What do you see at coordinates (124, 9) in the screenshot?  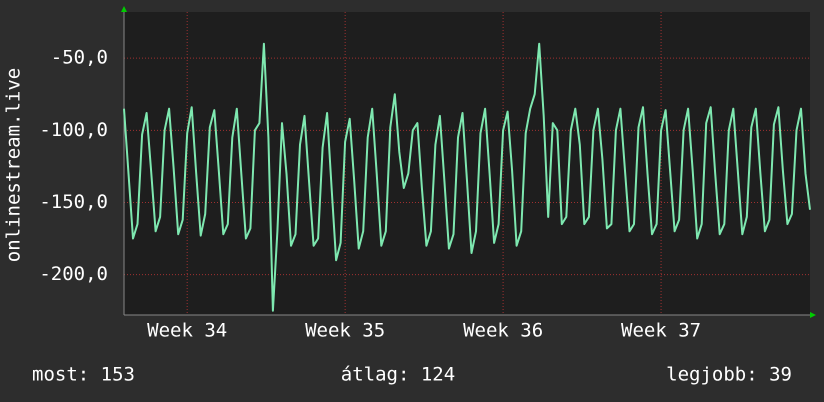 I see `y-axis-arrow` at bounding box center [124, 9].